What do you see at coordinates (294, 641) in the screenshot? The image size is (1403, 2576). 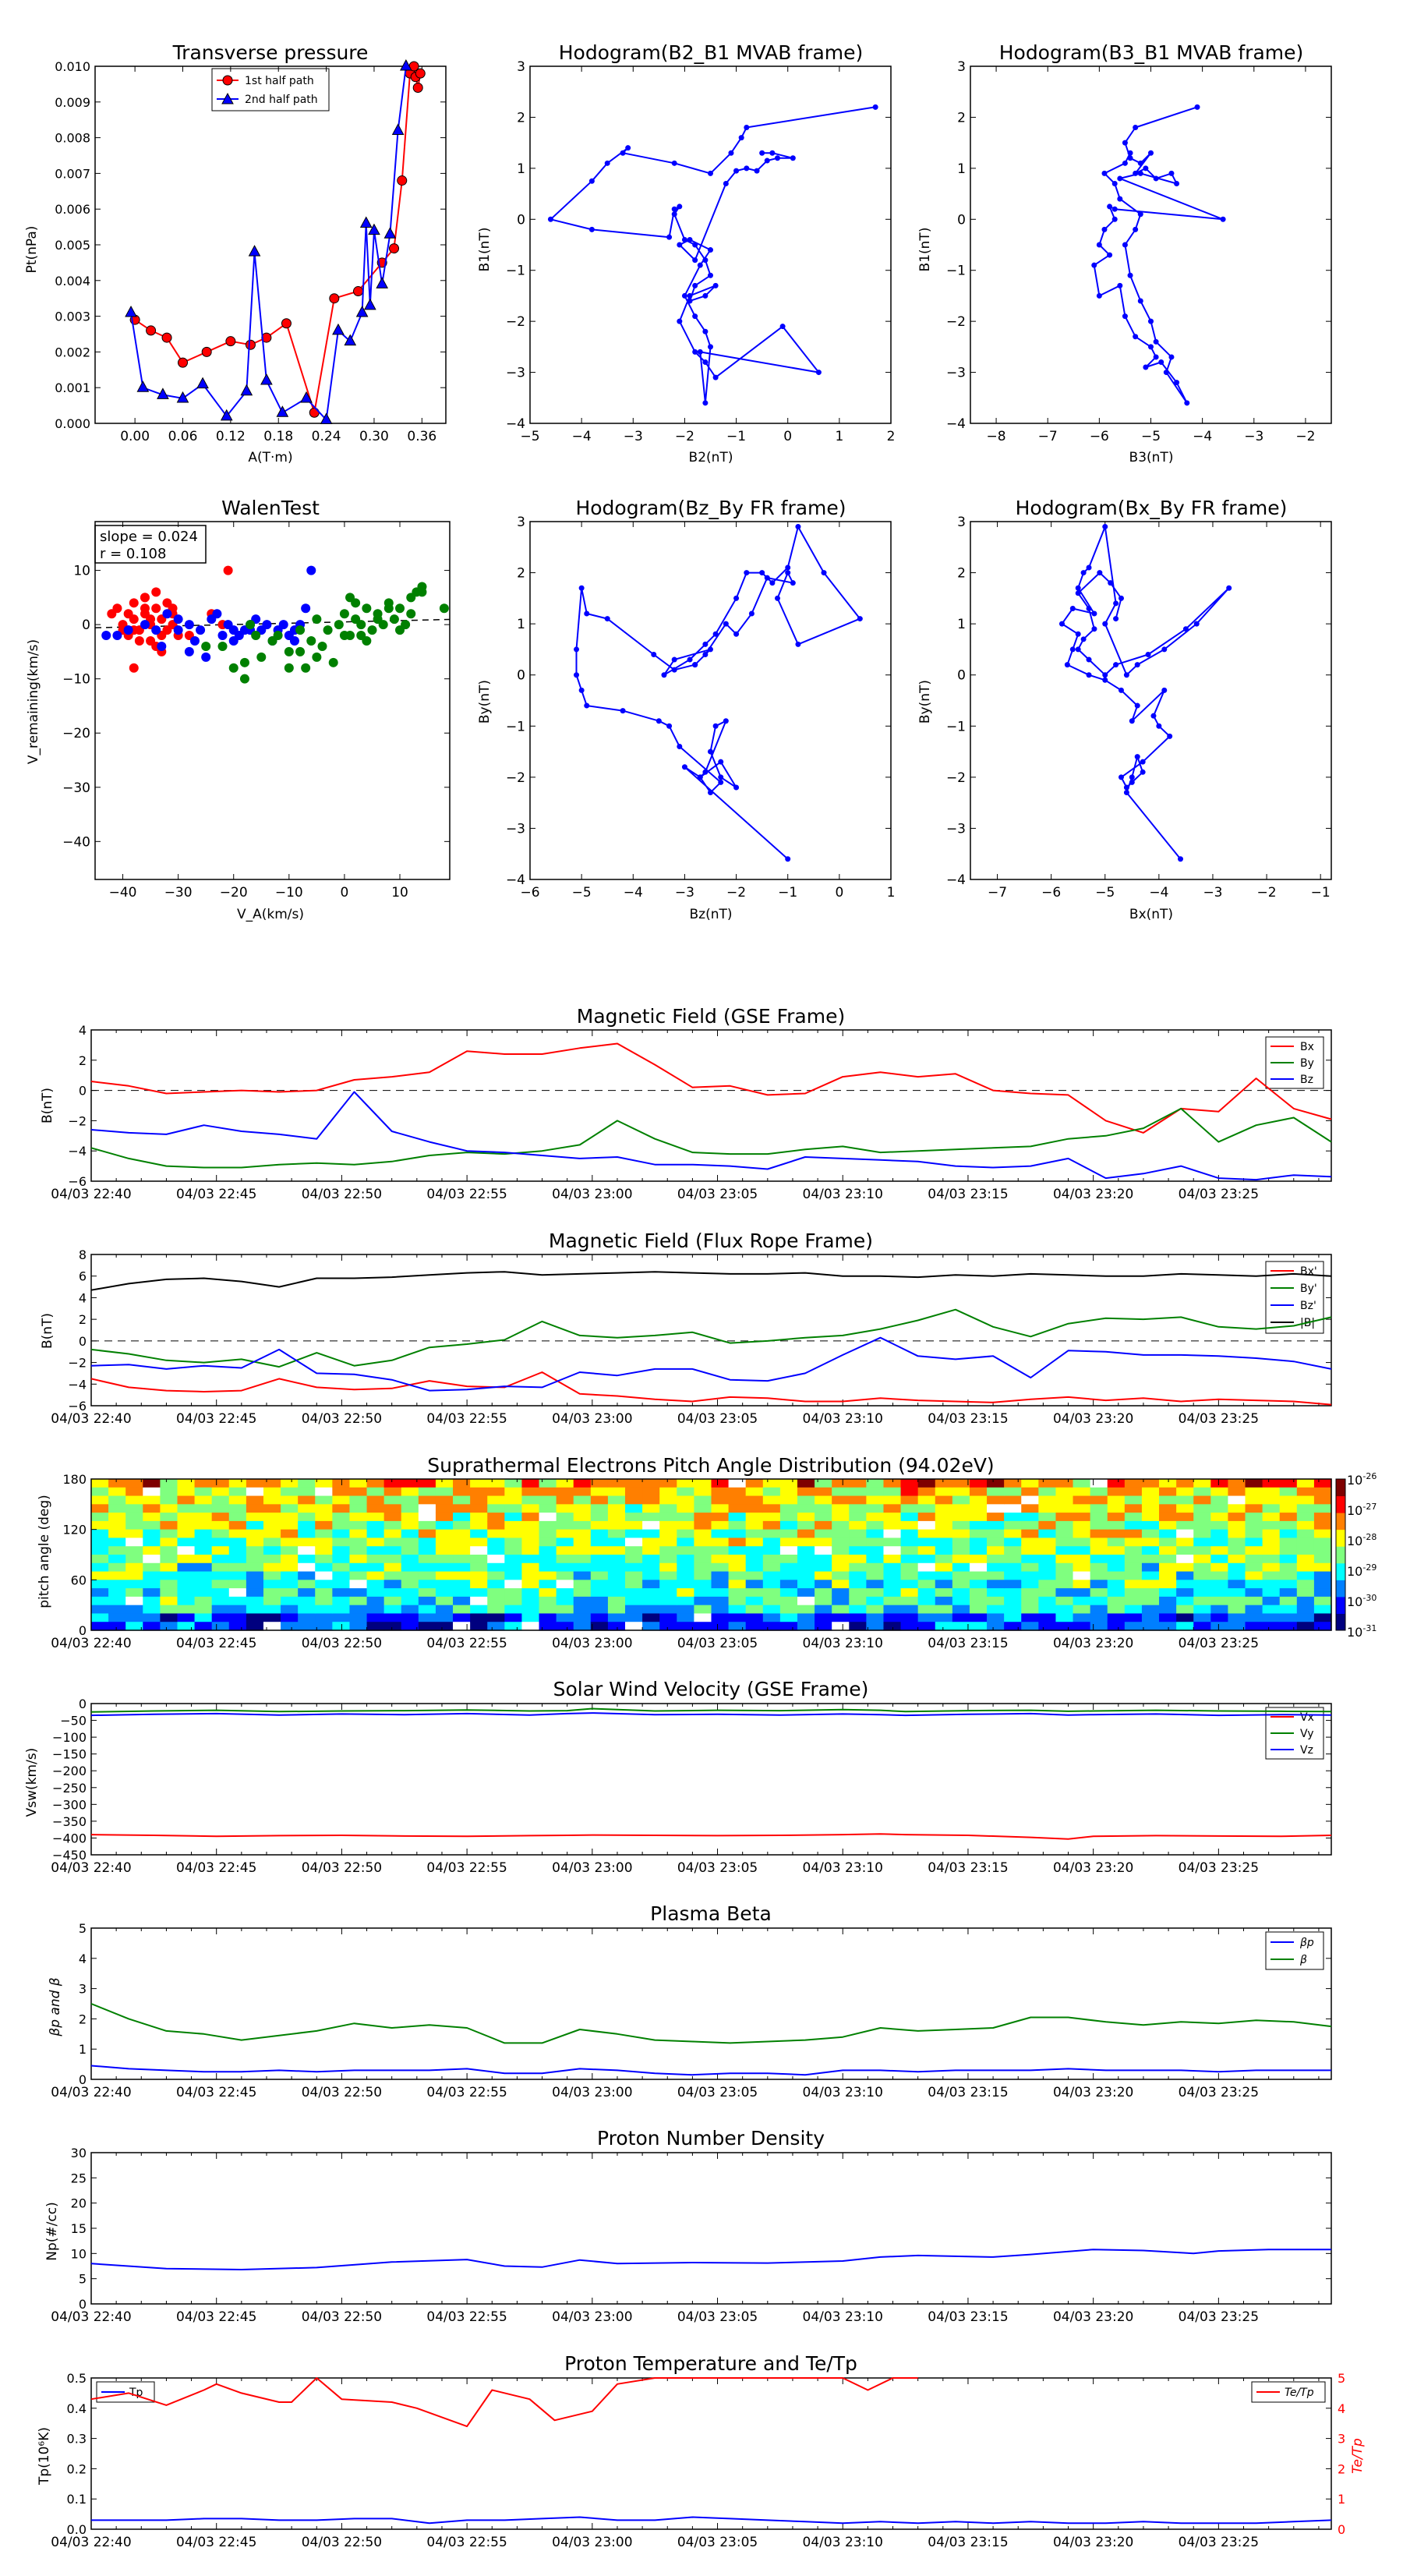 I see `walen-point-blue` at bounding box center [294, 641].